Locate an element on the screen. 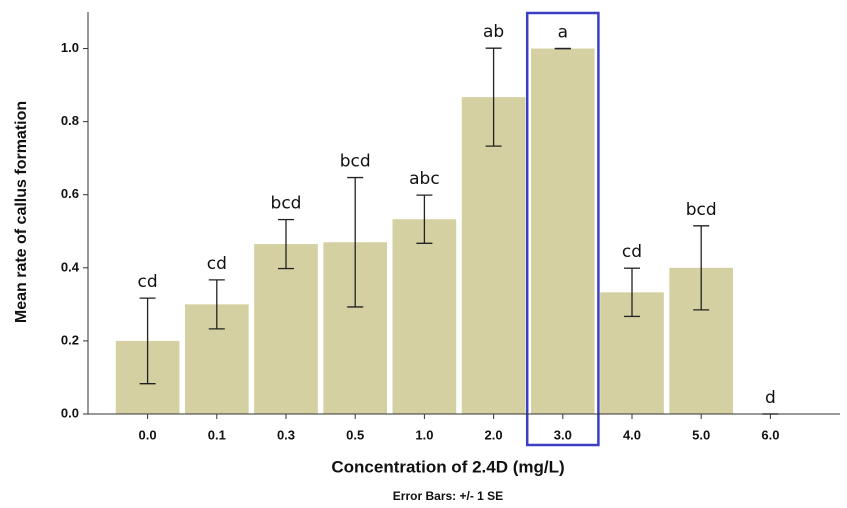 The width and height of the screenshot is (847, 508). y-tick-label: 0.0 is located at coordinates (70, 412).